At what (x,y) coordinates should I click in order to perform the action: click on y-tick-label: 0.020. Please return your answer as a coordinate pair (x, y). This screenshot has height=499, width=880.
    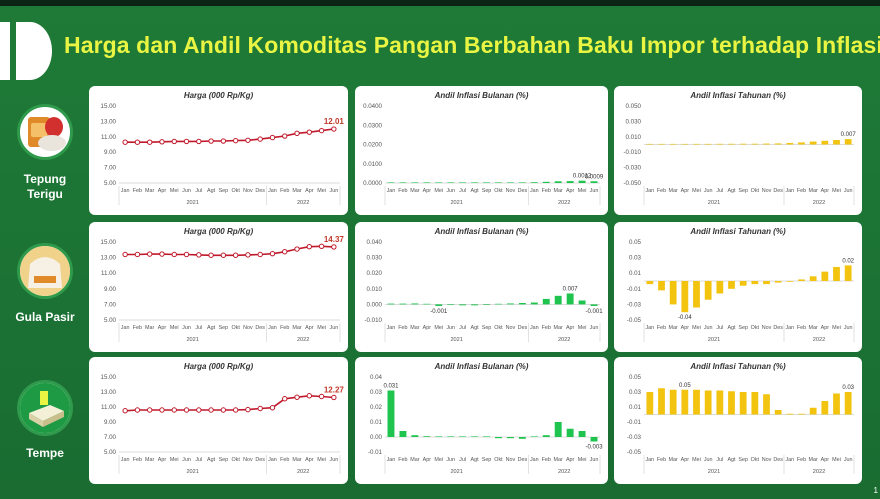
    Looking at the image, I should click on (375, 273).